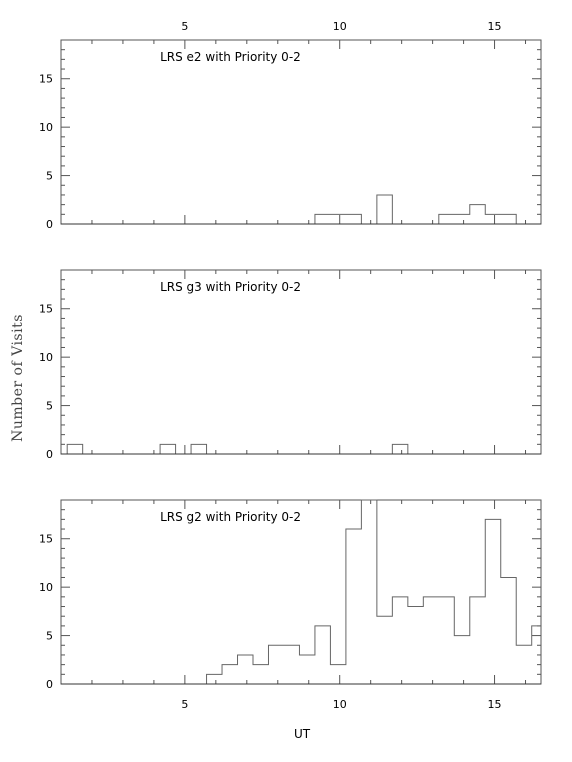  I want to click on x-axis-title: UT, so click(302, 734).